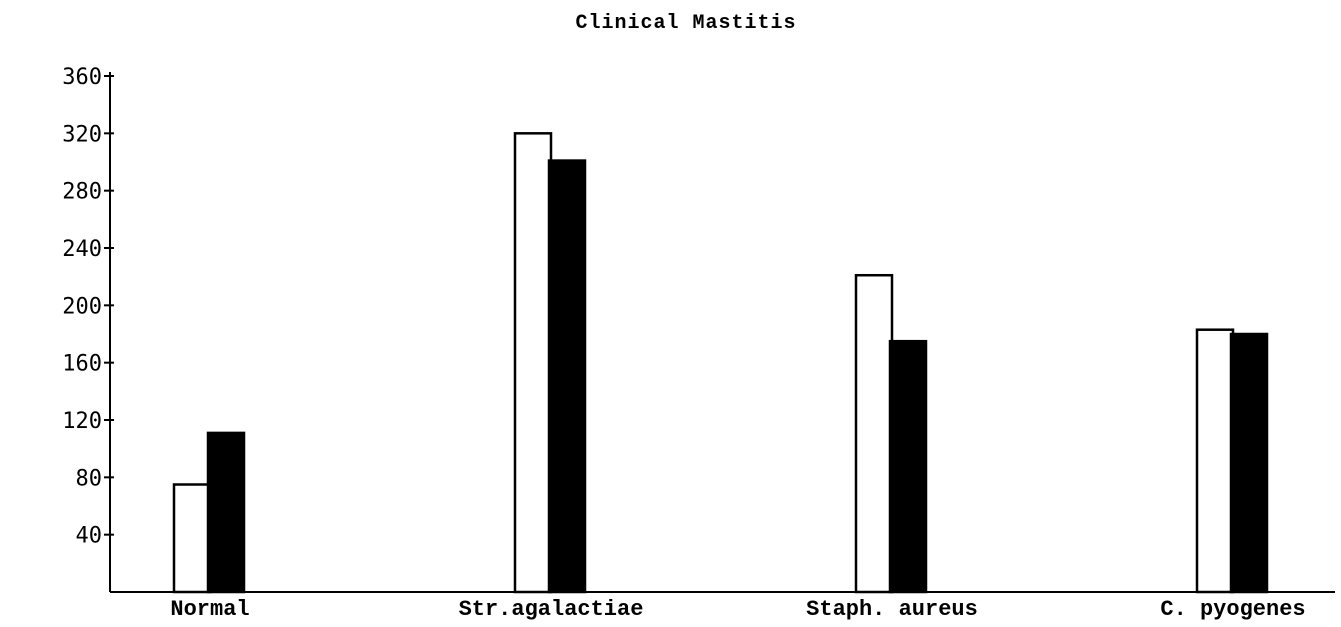 The width and height of the screenshot is (1341, 627). What do you see at coordinates (82, 306) in the screenshot?
I see `y-tick-label: 200` at bounding box center [82, 306].